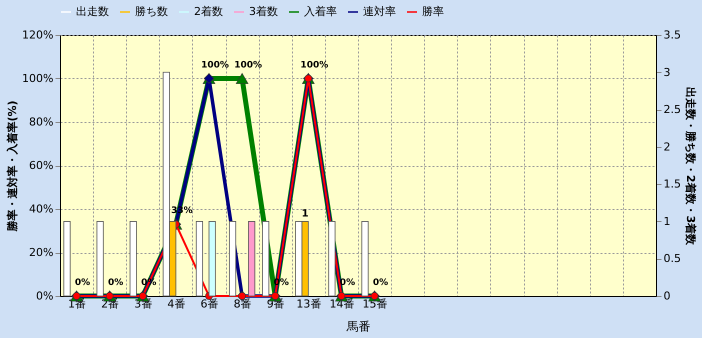 The height and width of the screenshot is (338, 702). I want to click on y2-tick-label: 1.5, so click(672, 184).